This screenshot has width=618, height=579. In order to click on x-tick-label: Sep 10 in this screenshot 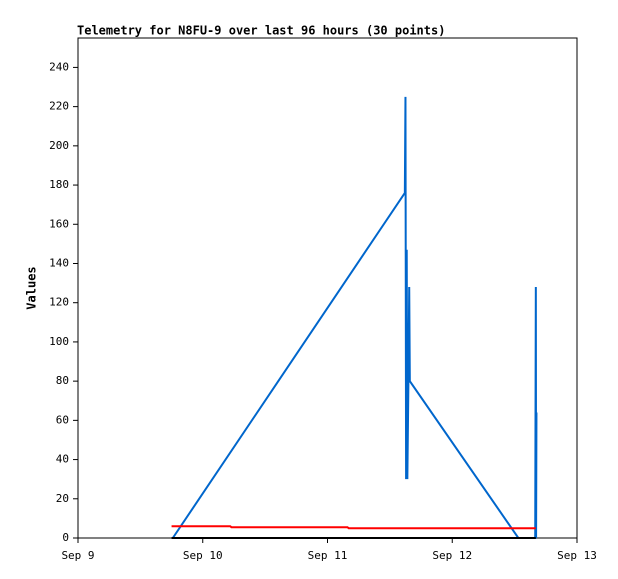, I will do `click(203, 555)`.